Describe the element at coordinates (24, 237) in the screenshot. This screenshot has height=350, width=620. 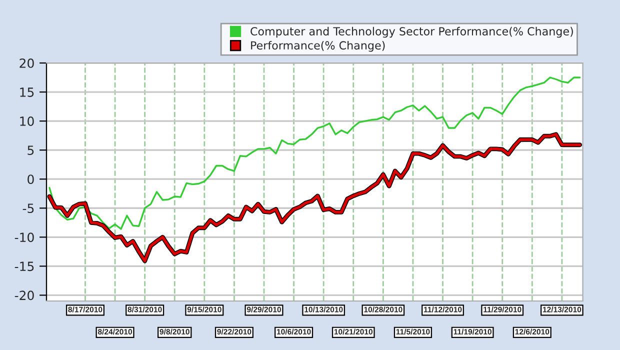
I see `y-tick-label: -10` at that location.